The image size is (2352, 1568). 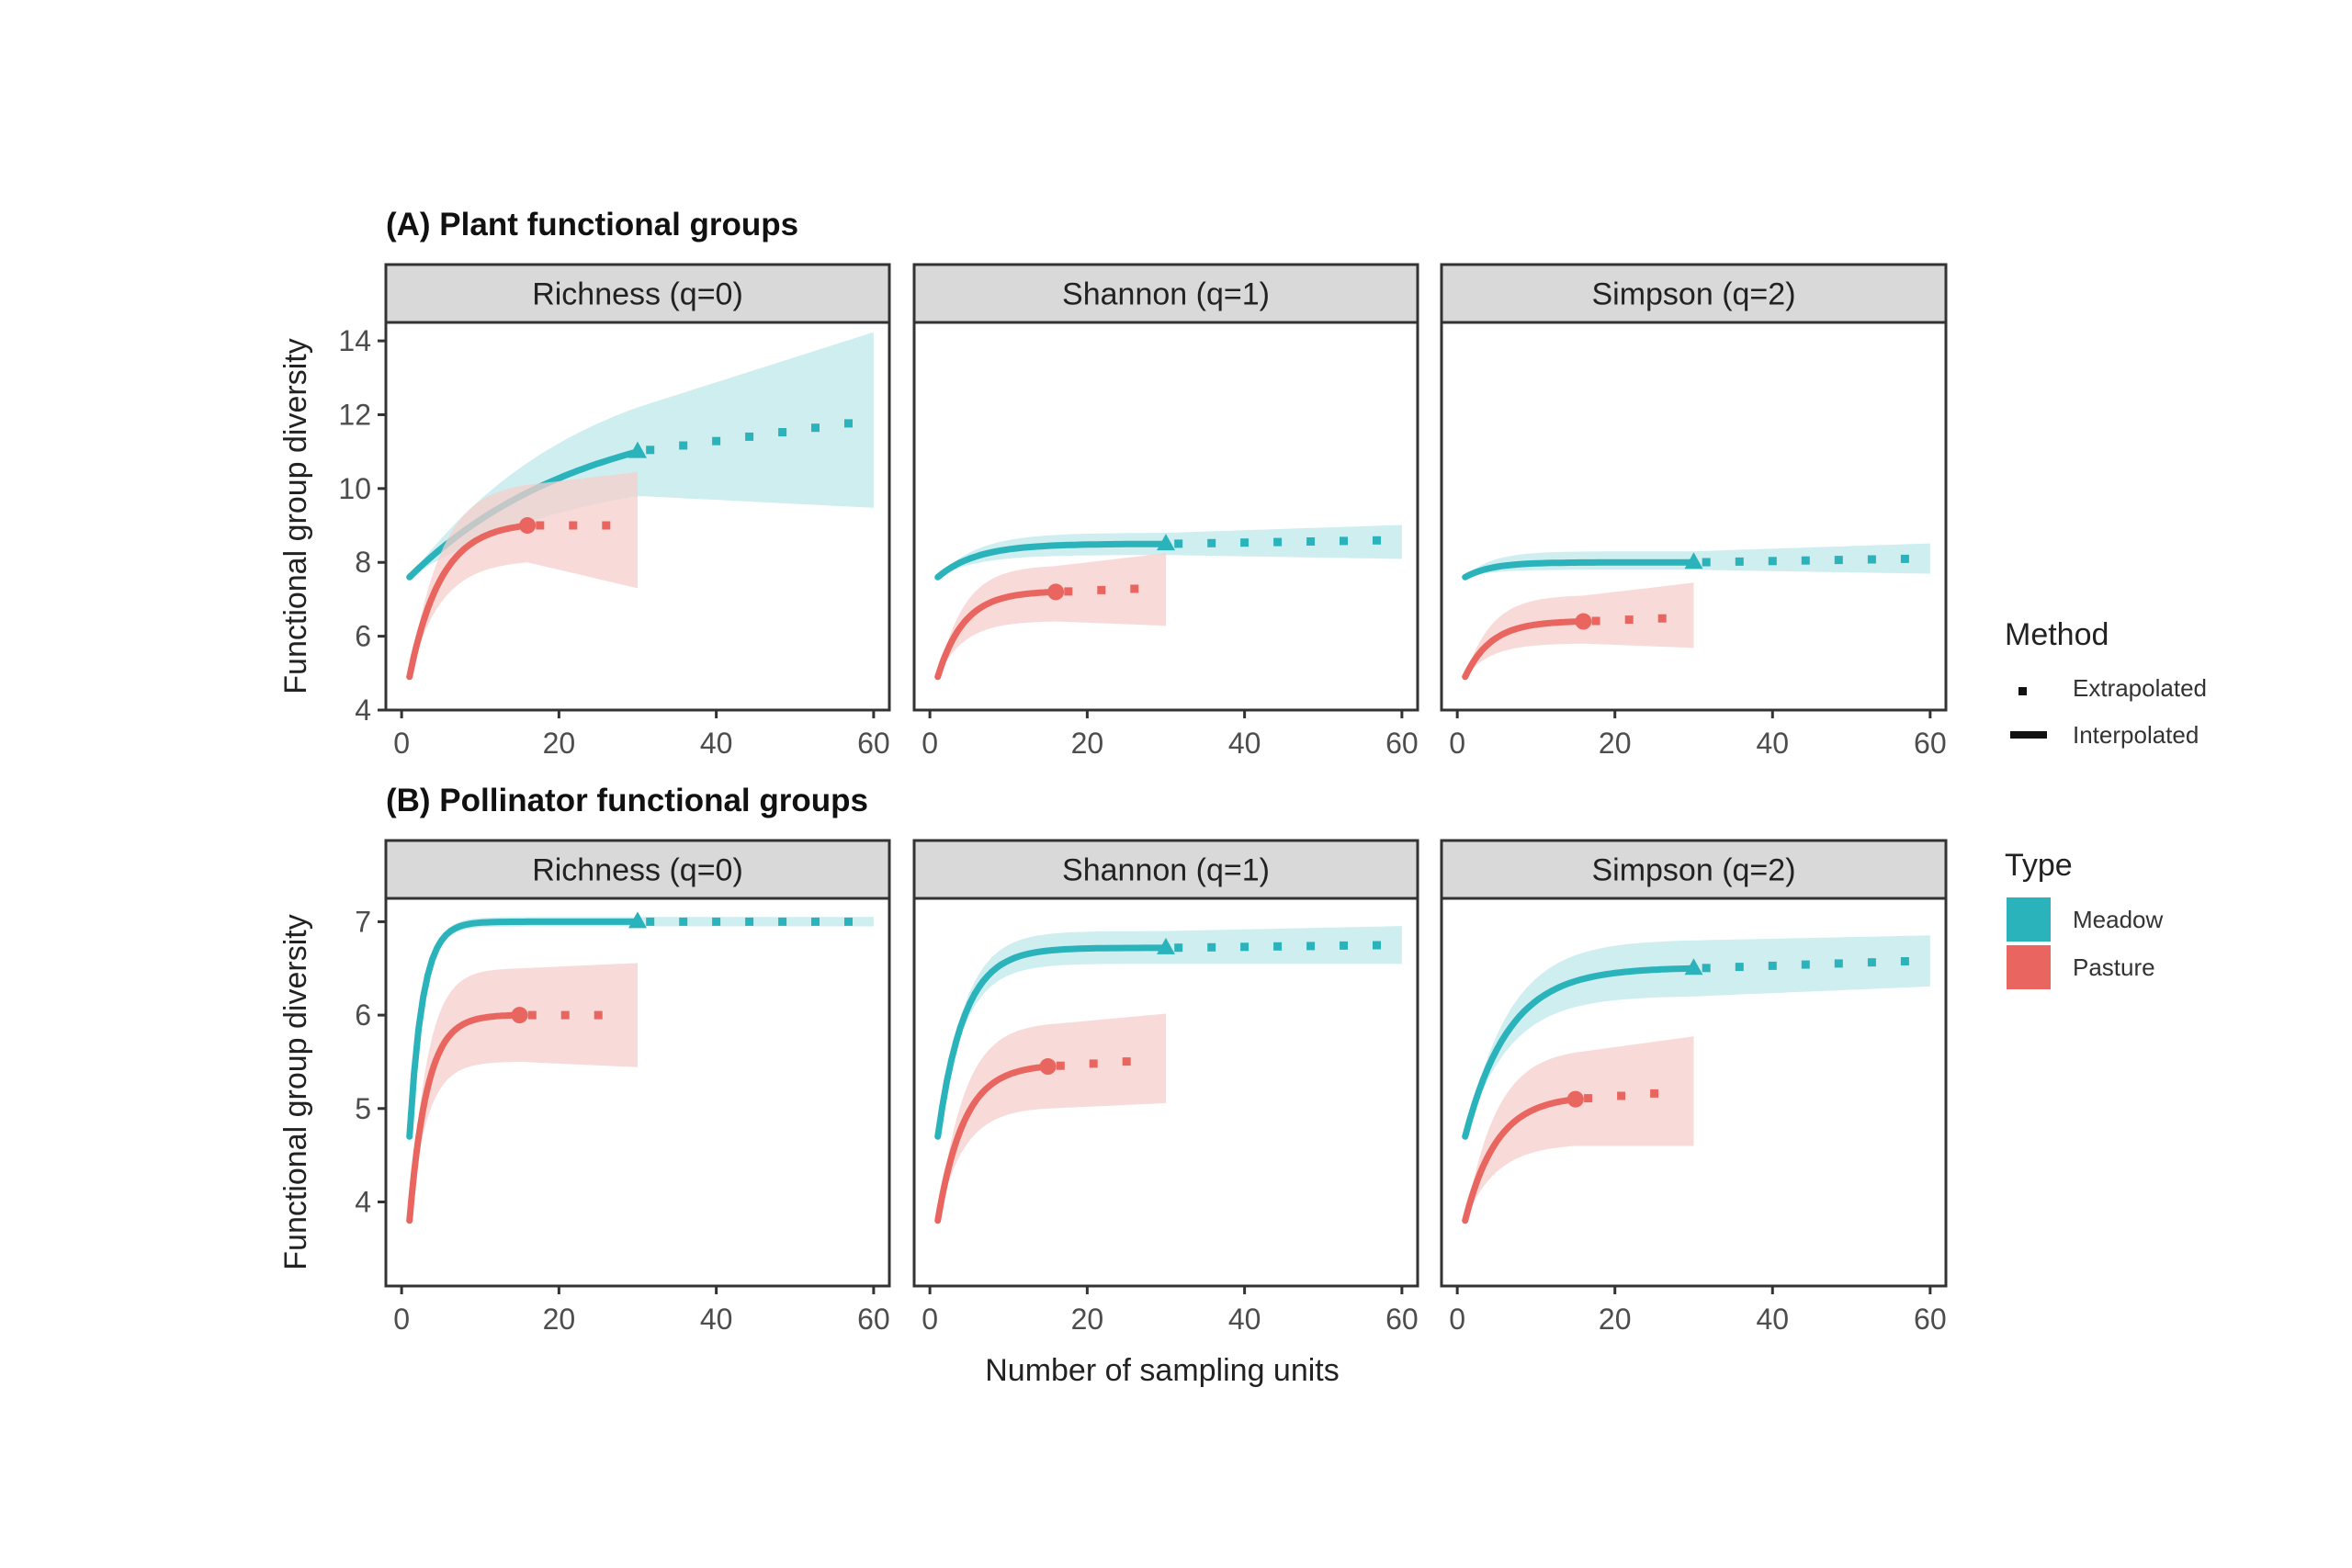 What do you see at coordinates (2029, 920) in the screenshot?
I see `legend-meadow-swatch` at bounding box center [2029, 920].